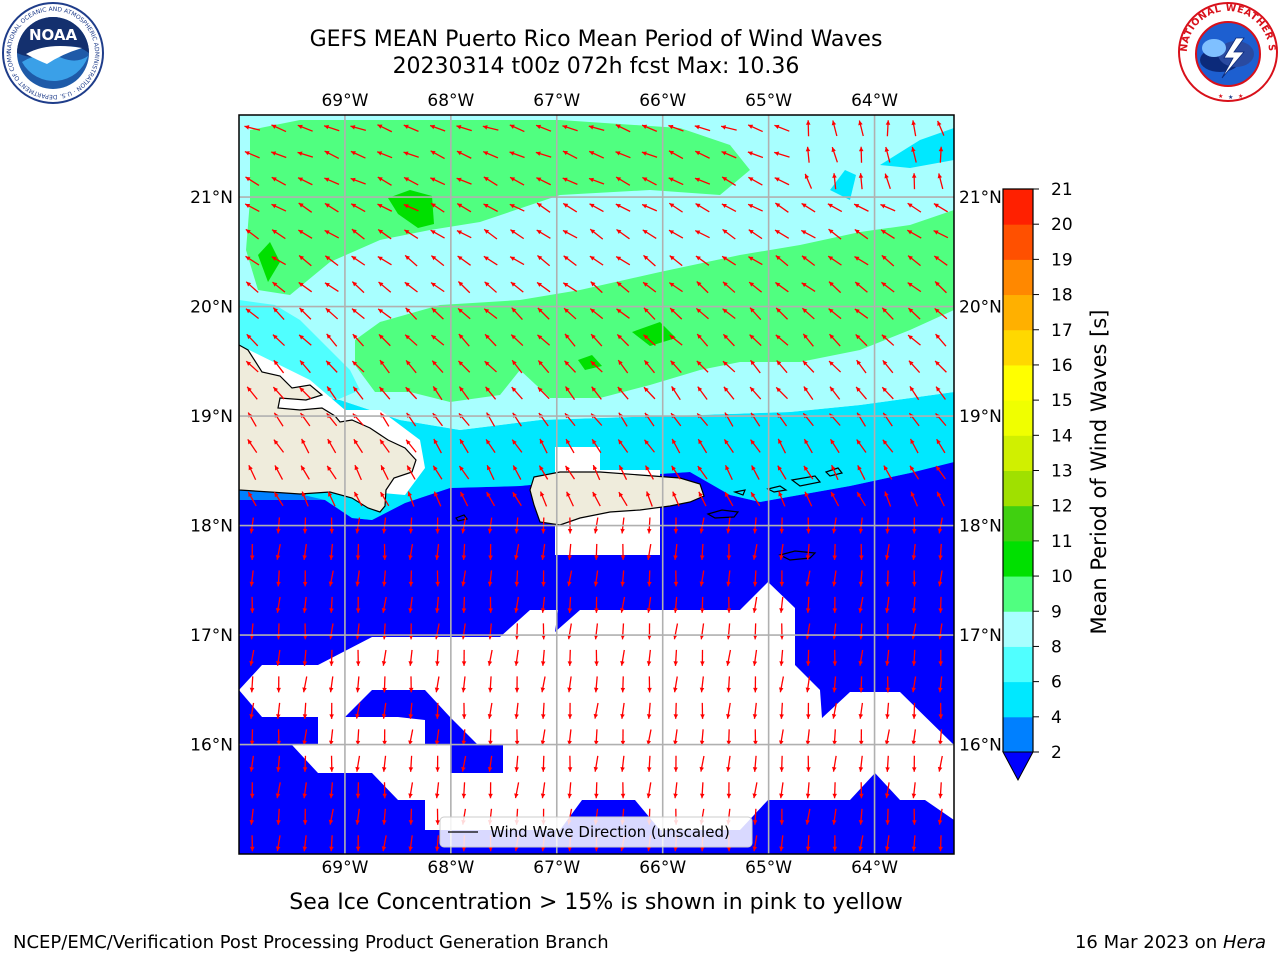 The height and width of the screenshot is (960, 1280). I want to click on colorbar-tick-label: 16, so click(1062, 366).